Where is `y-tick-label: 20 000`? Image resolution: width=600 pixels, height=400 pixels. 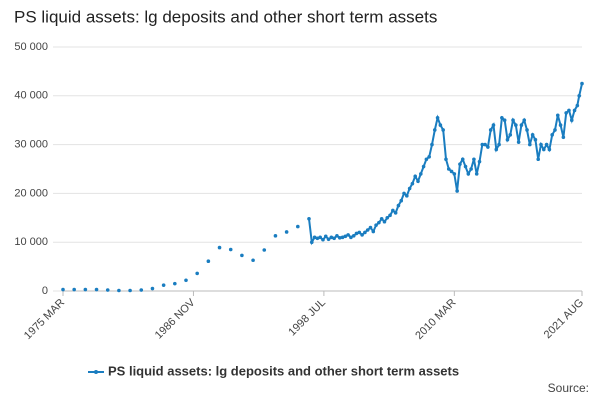 y-tick-label: 20 000 is located at coordinates (31, 193).